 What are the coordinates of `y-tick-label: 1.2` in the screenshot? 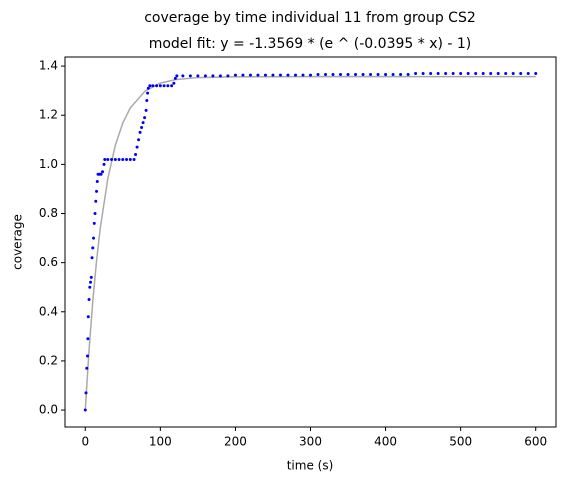 It's located at (48, 115).